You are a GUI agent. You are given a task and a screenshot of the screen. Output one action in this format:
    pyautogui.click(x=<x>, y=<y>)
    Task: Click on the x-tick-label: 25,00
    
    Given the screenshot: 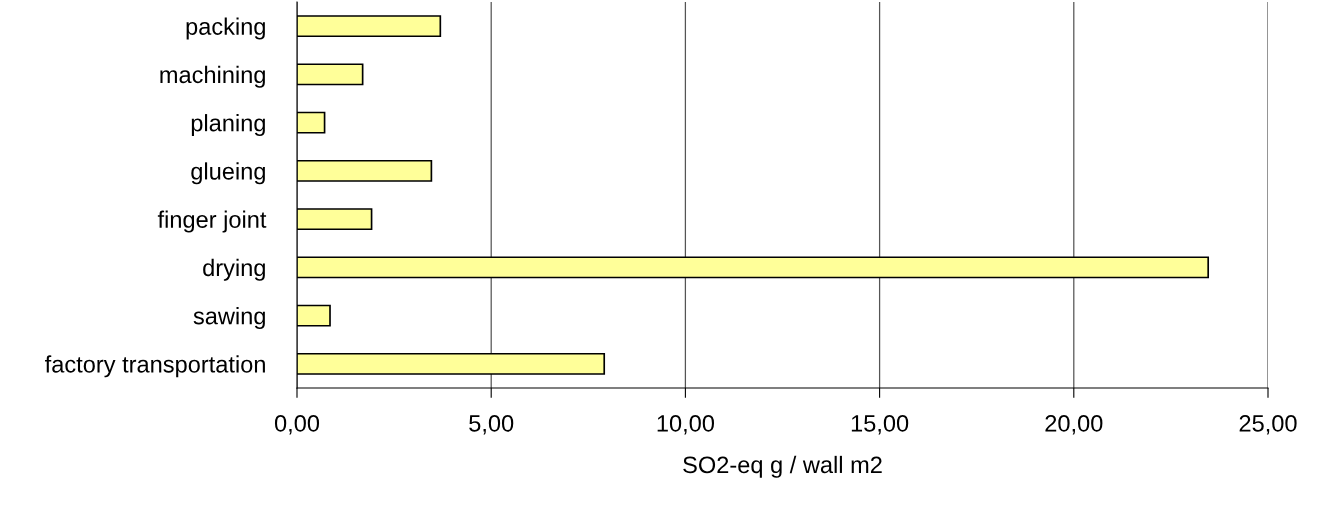 What is the action you would take?
    pyautogui.click(x=1268, y=425)
    